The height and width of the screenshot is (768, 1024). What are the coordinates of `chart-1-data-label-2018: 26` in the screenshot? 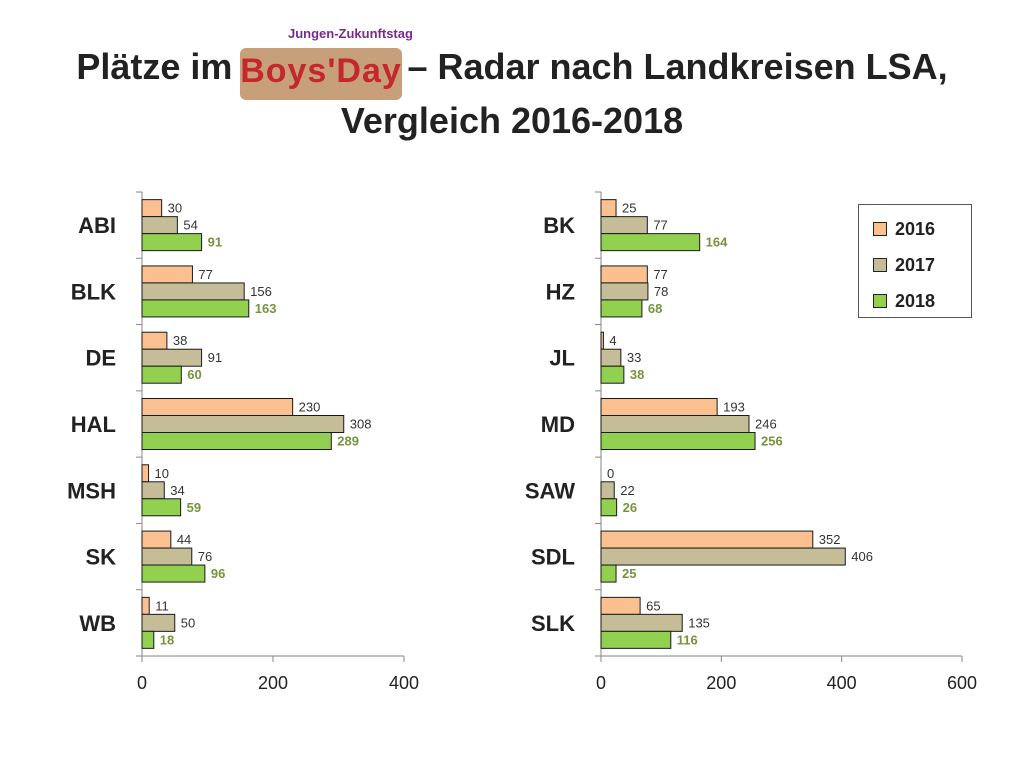 It's located at (630, 507).